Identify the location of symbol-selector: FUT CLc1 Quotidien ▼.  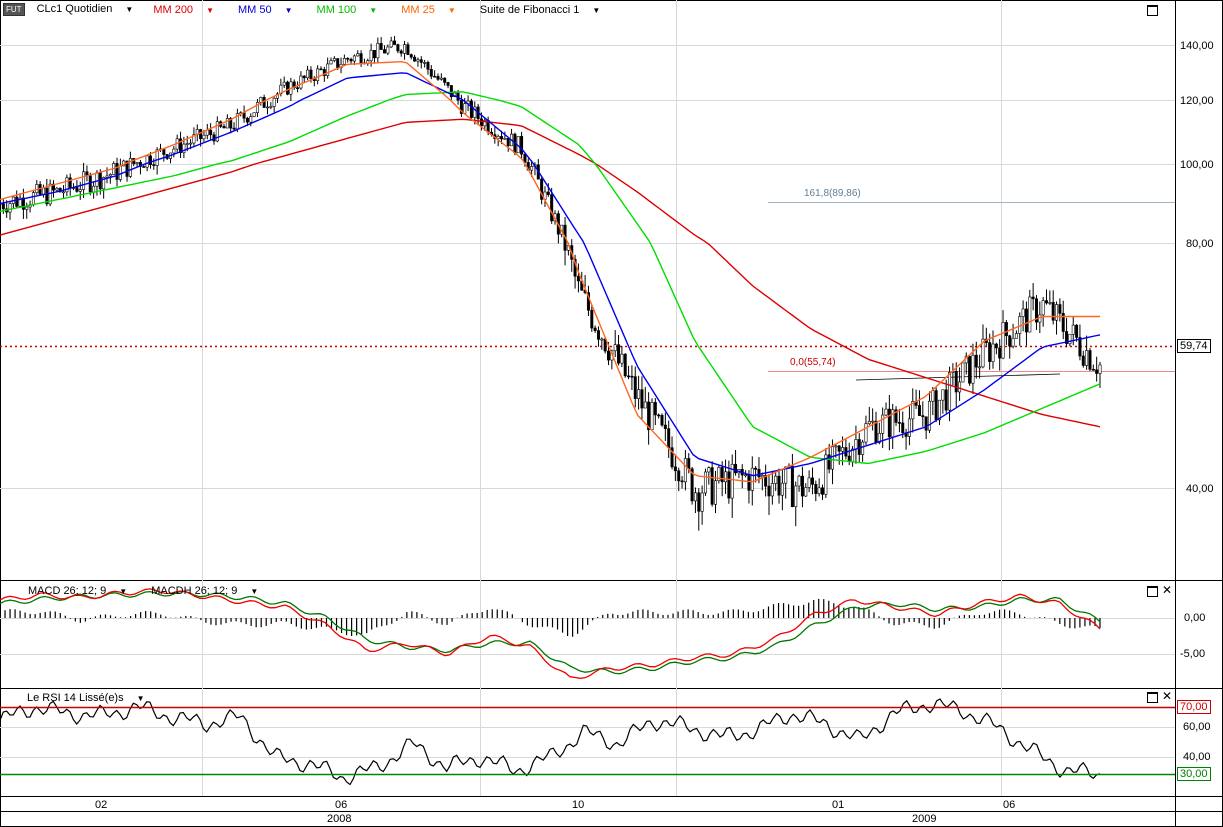
(74, 9).